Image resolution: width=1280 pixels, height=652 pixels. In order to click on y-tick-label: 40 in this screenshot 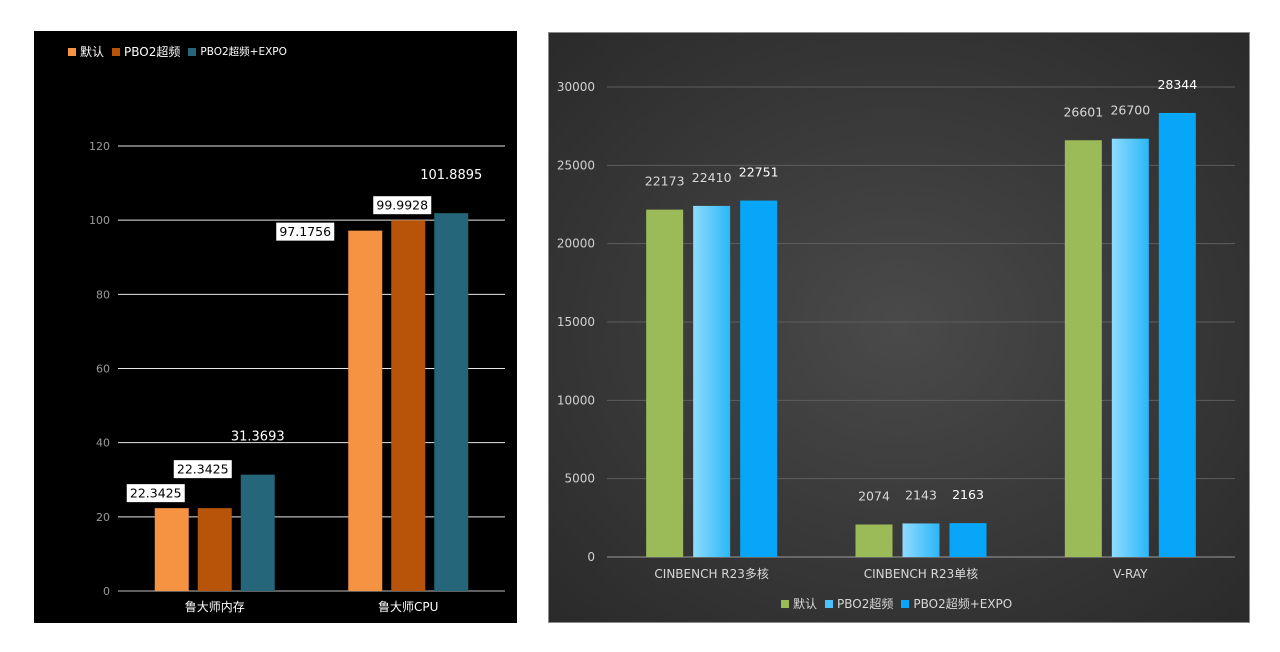, I will do `click(103, 443)`.